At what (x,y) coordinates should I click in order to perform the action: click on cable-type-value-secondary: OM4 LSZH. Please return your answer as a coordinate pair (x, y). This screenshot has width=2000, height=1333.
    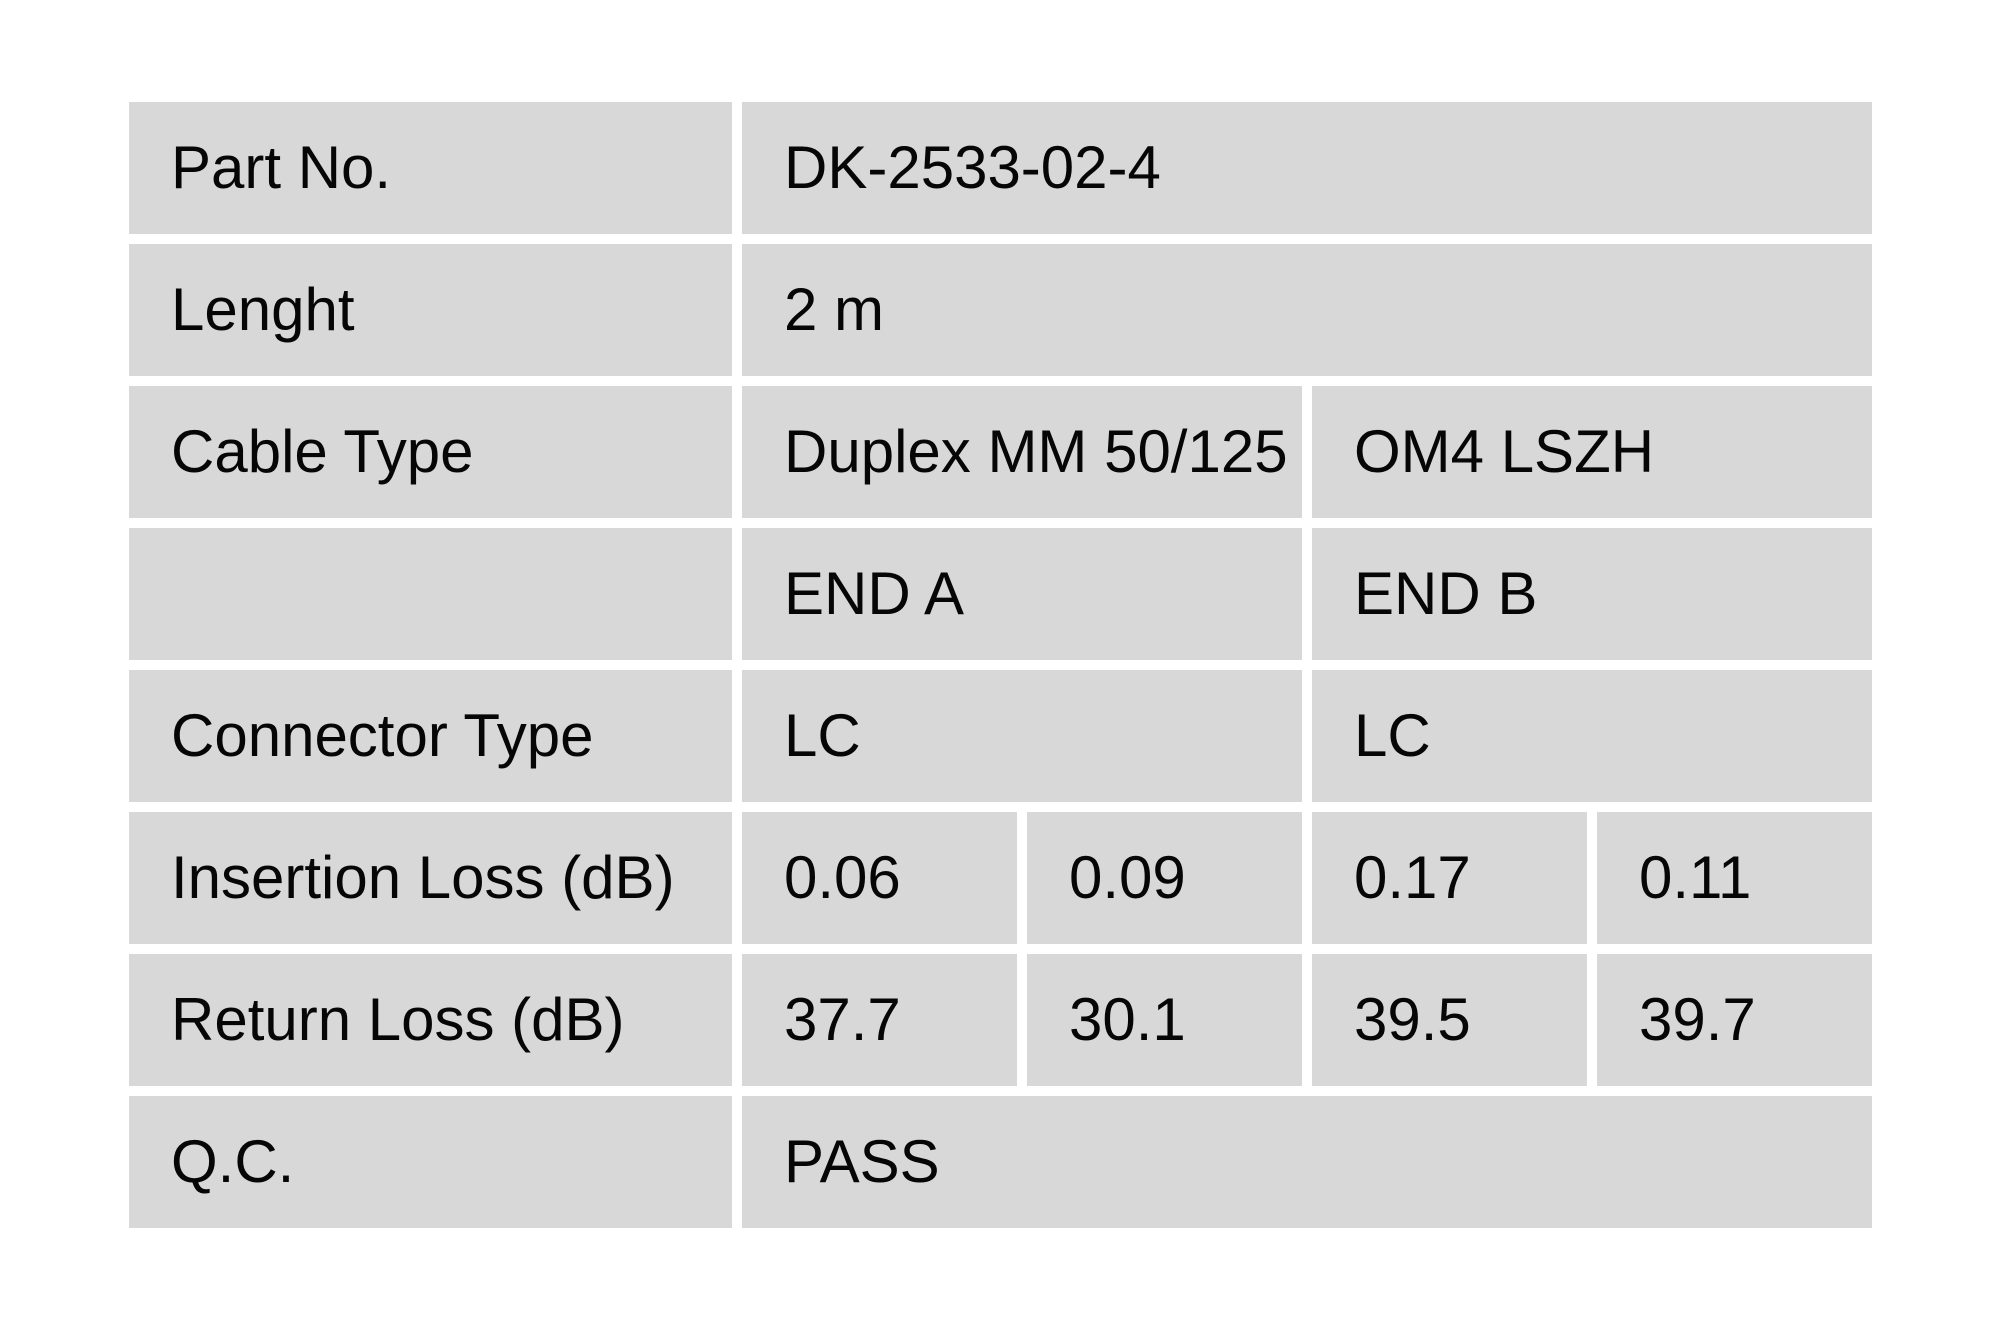
    Looking at the image, I should click on (1592, 452).